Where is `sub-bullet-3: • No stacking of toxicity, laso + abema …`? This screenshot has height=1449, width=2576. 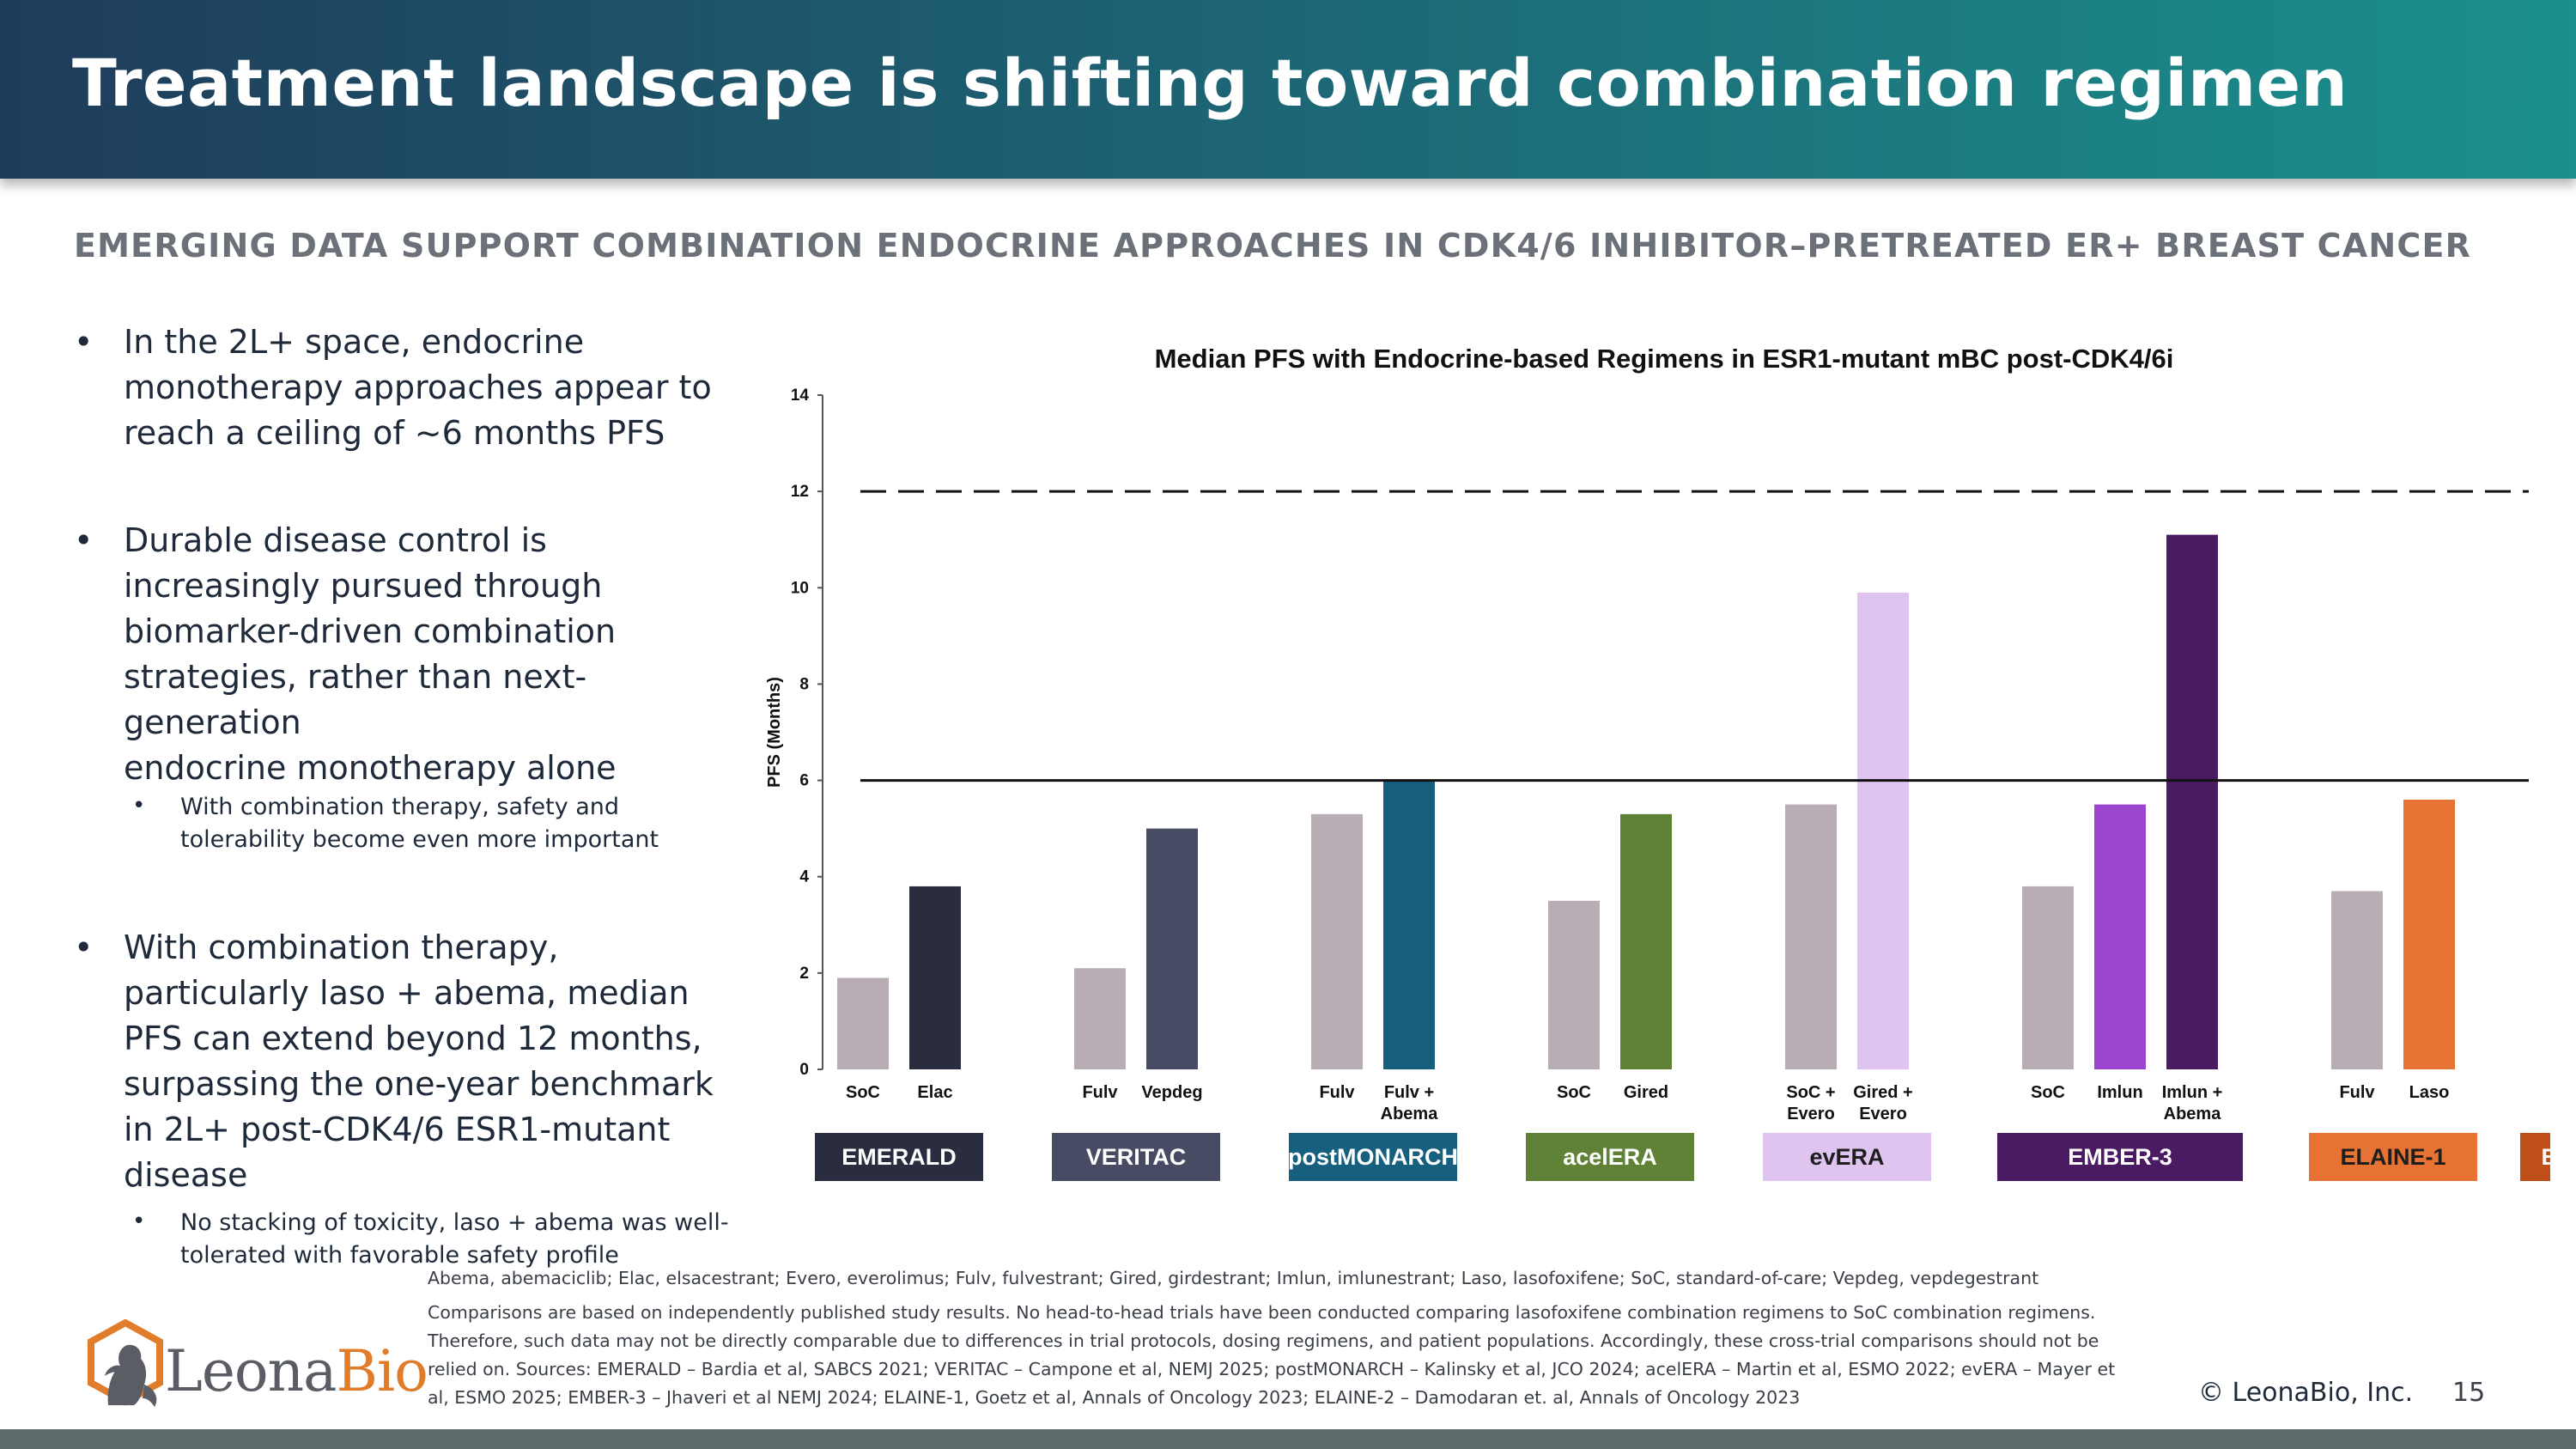 sub-bullet-3: • No stacking of toxicity, laso + abema … is located at coordinates (412, 1239).